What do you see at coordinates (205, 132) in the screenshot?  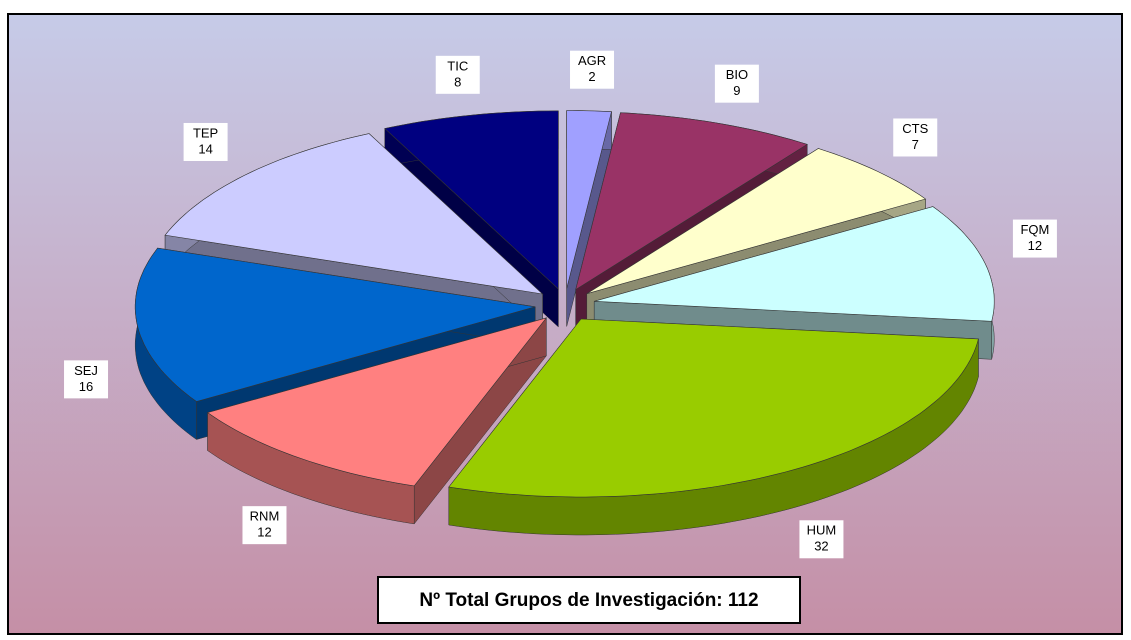 I see `data-label-category: TEP` at bounding box center [205, 132].